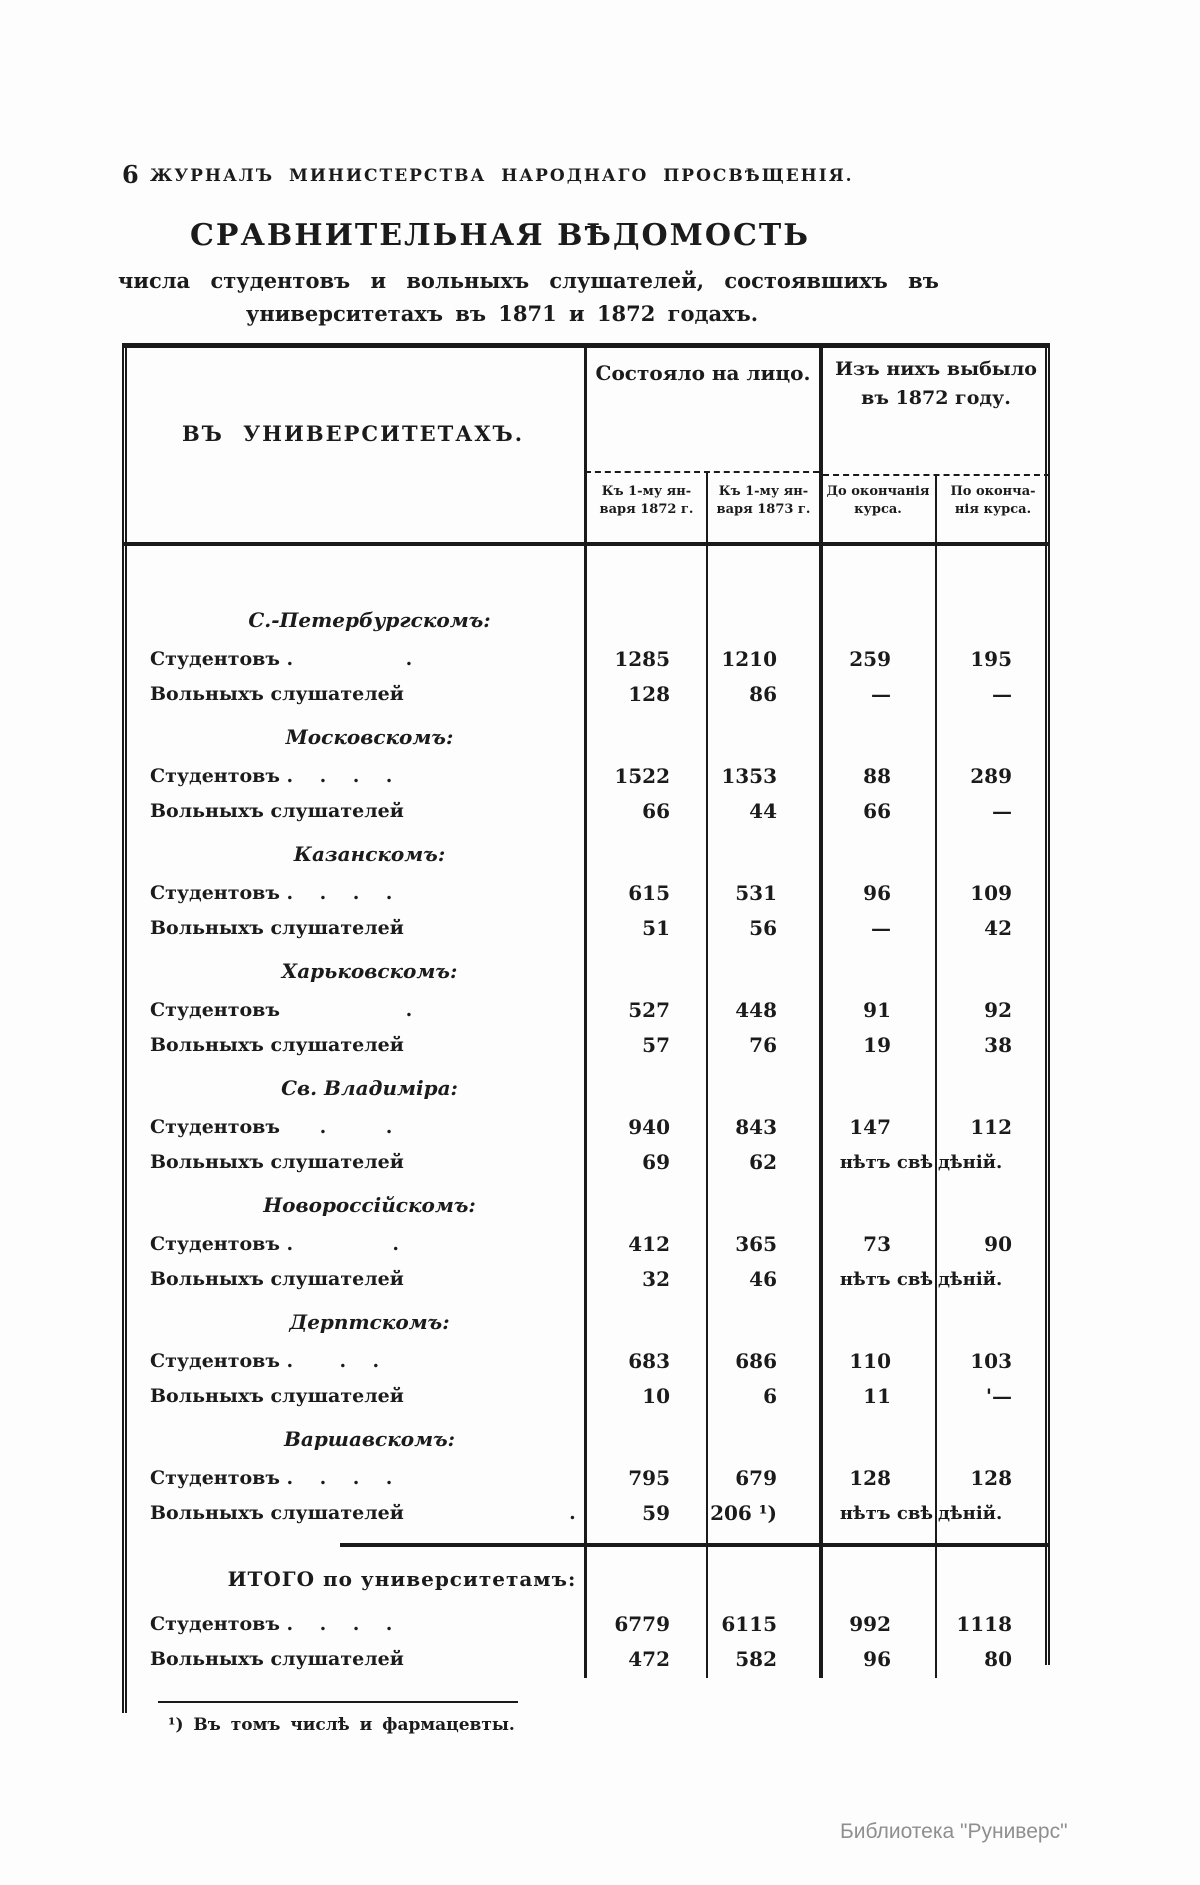  Describe the element at coordinates (586, 1127) in the screenshot. I see `table-row: Студентовъ . . 940 843 147 112` at that location.